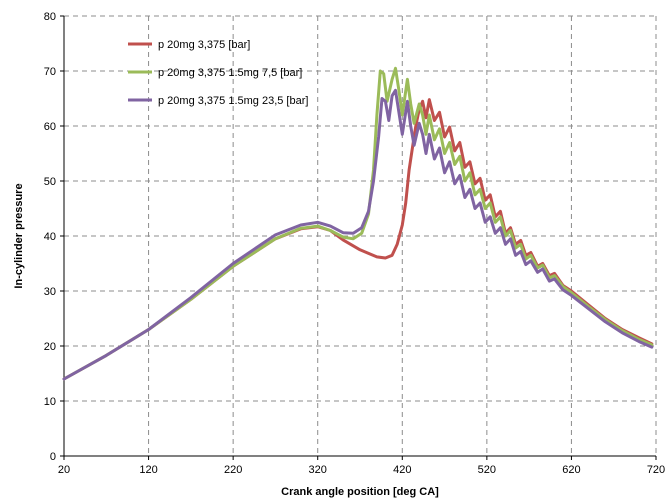 The image size is (665, 502). I want to click on x-tick-label: 120, so click(148, 470).